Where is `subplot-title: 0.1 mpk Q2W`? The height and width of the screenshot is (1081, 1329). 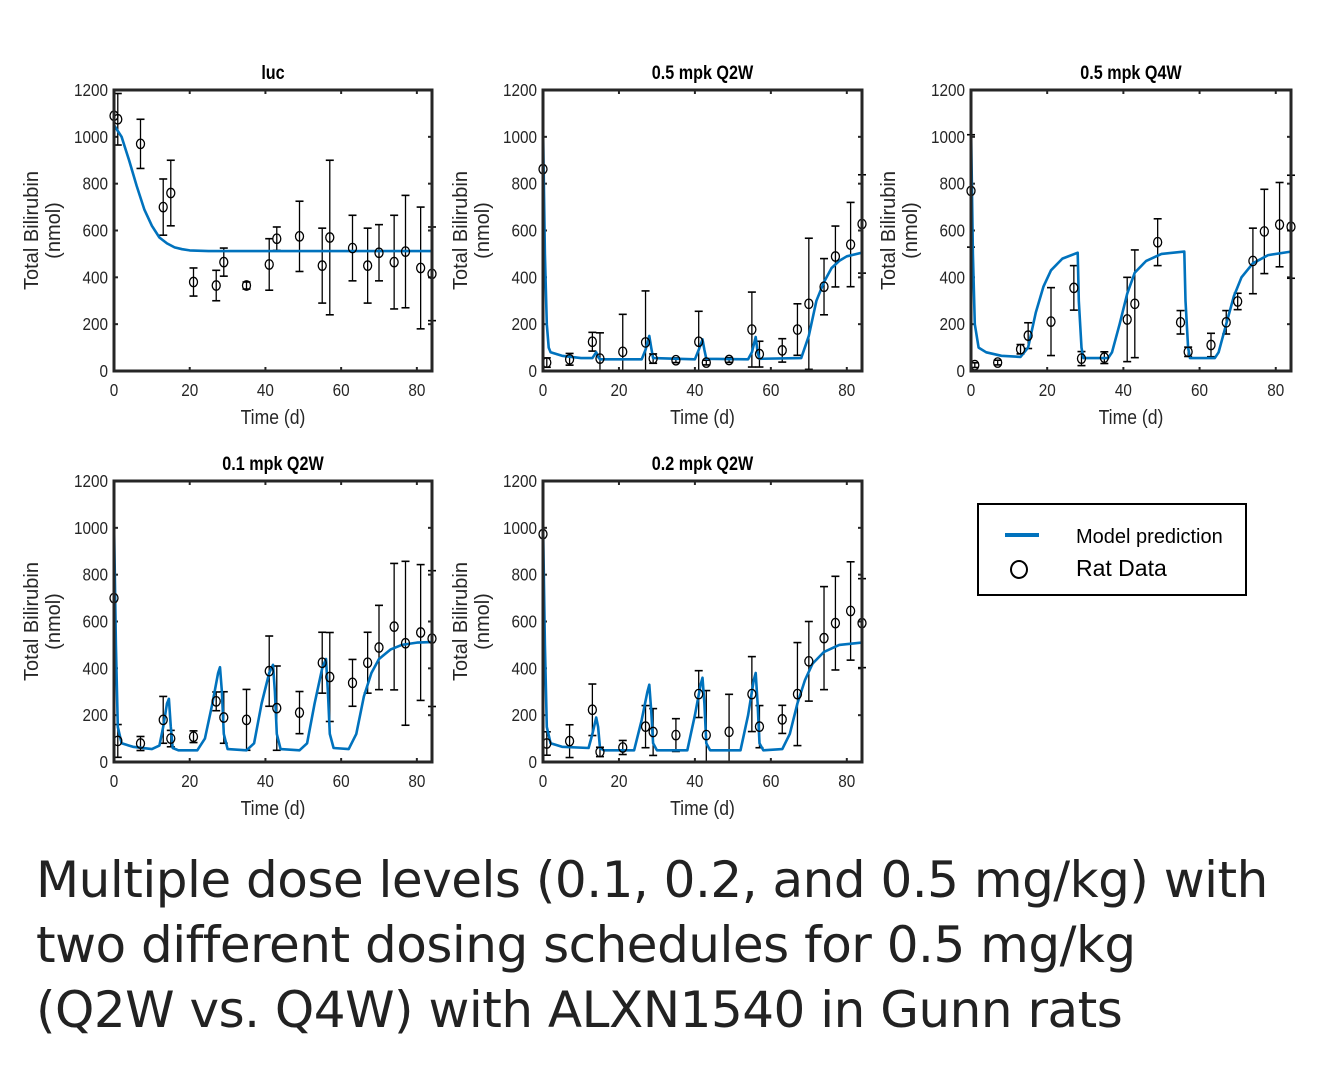 subplot-title: 0.1 mpk Q2W is located at coordinates (273, 464).